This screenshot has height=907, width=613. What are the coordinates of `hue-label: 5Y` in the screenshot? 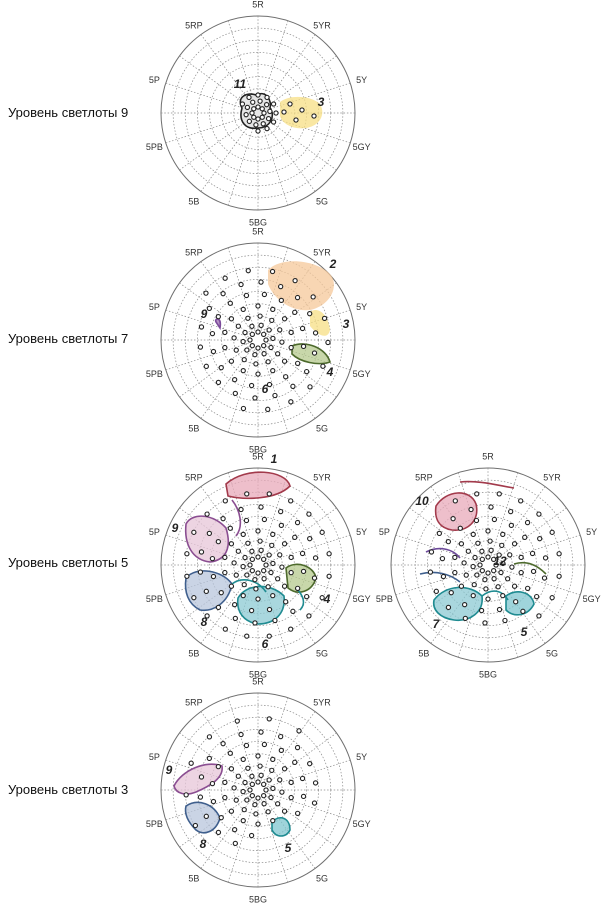 It's located at (361, 757).